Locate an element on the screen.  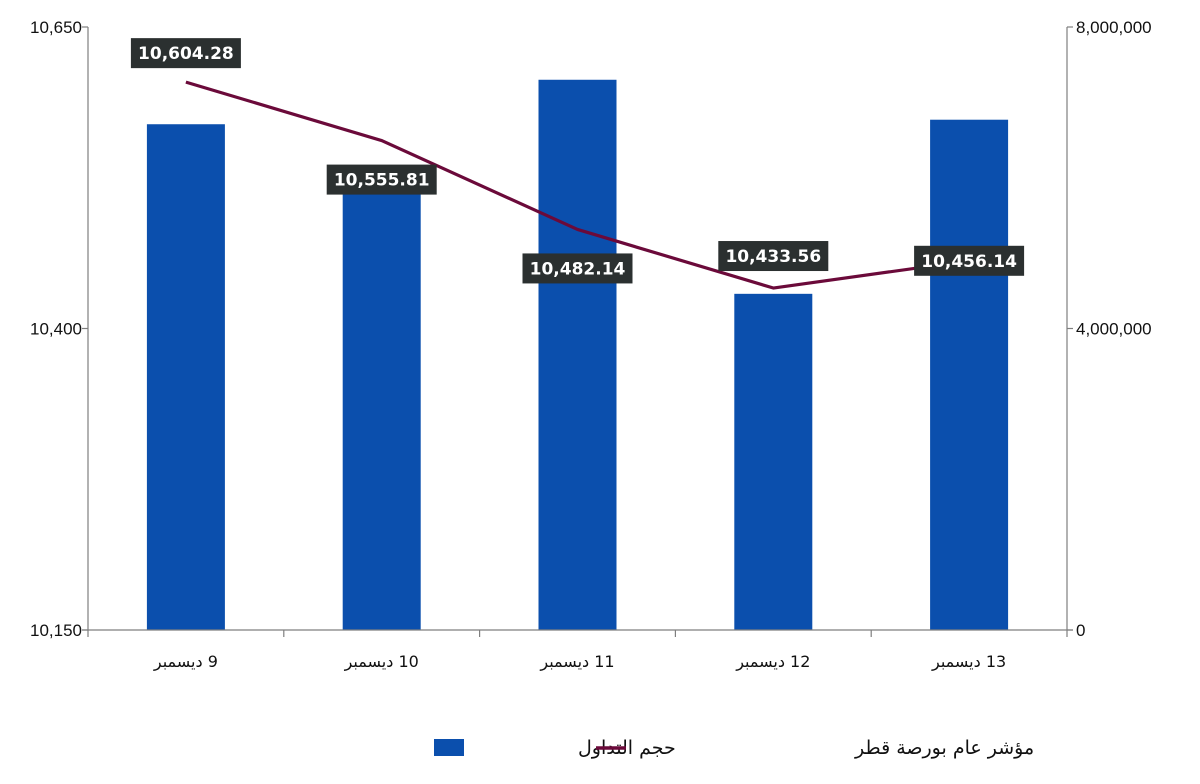
x-tick-label: 9 ديسمبر is located at coordinates (185, 662).